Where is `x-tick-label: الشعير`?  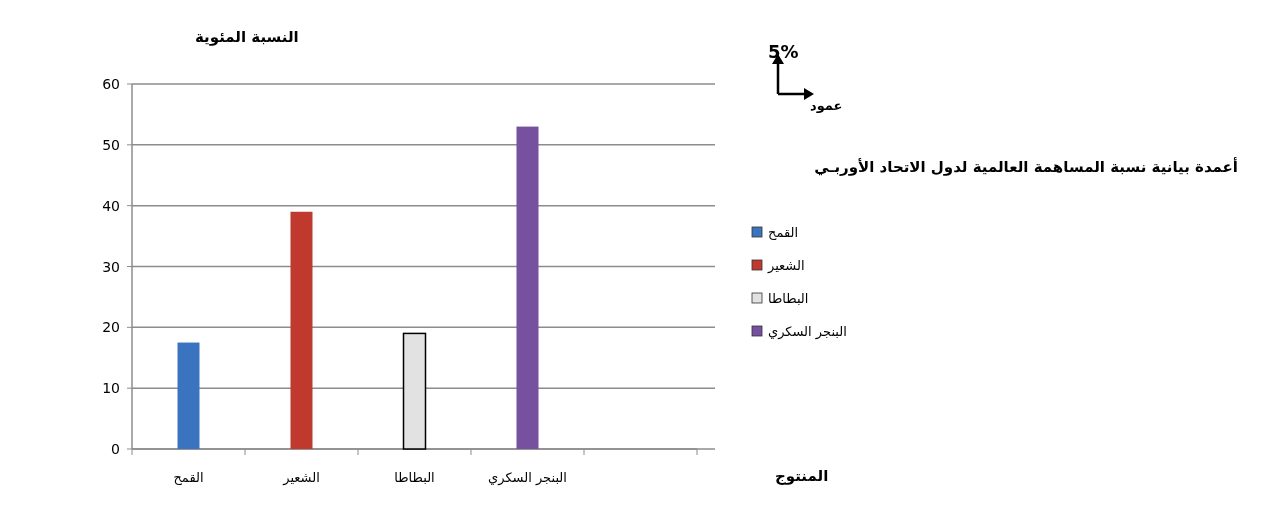 x-tick-label: الشعير is located at coordinates (301, 478).